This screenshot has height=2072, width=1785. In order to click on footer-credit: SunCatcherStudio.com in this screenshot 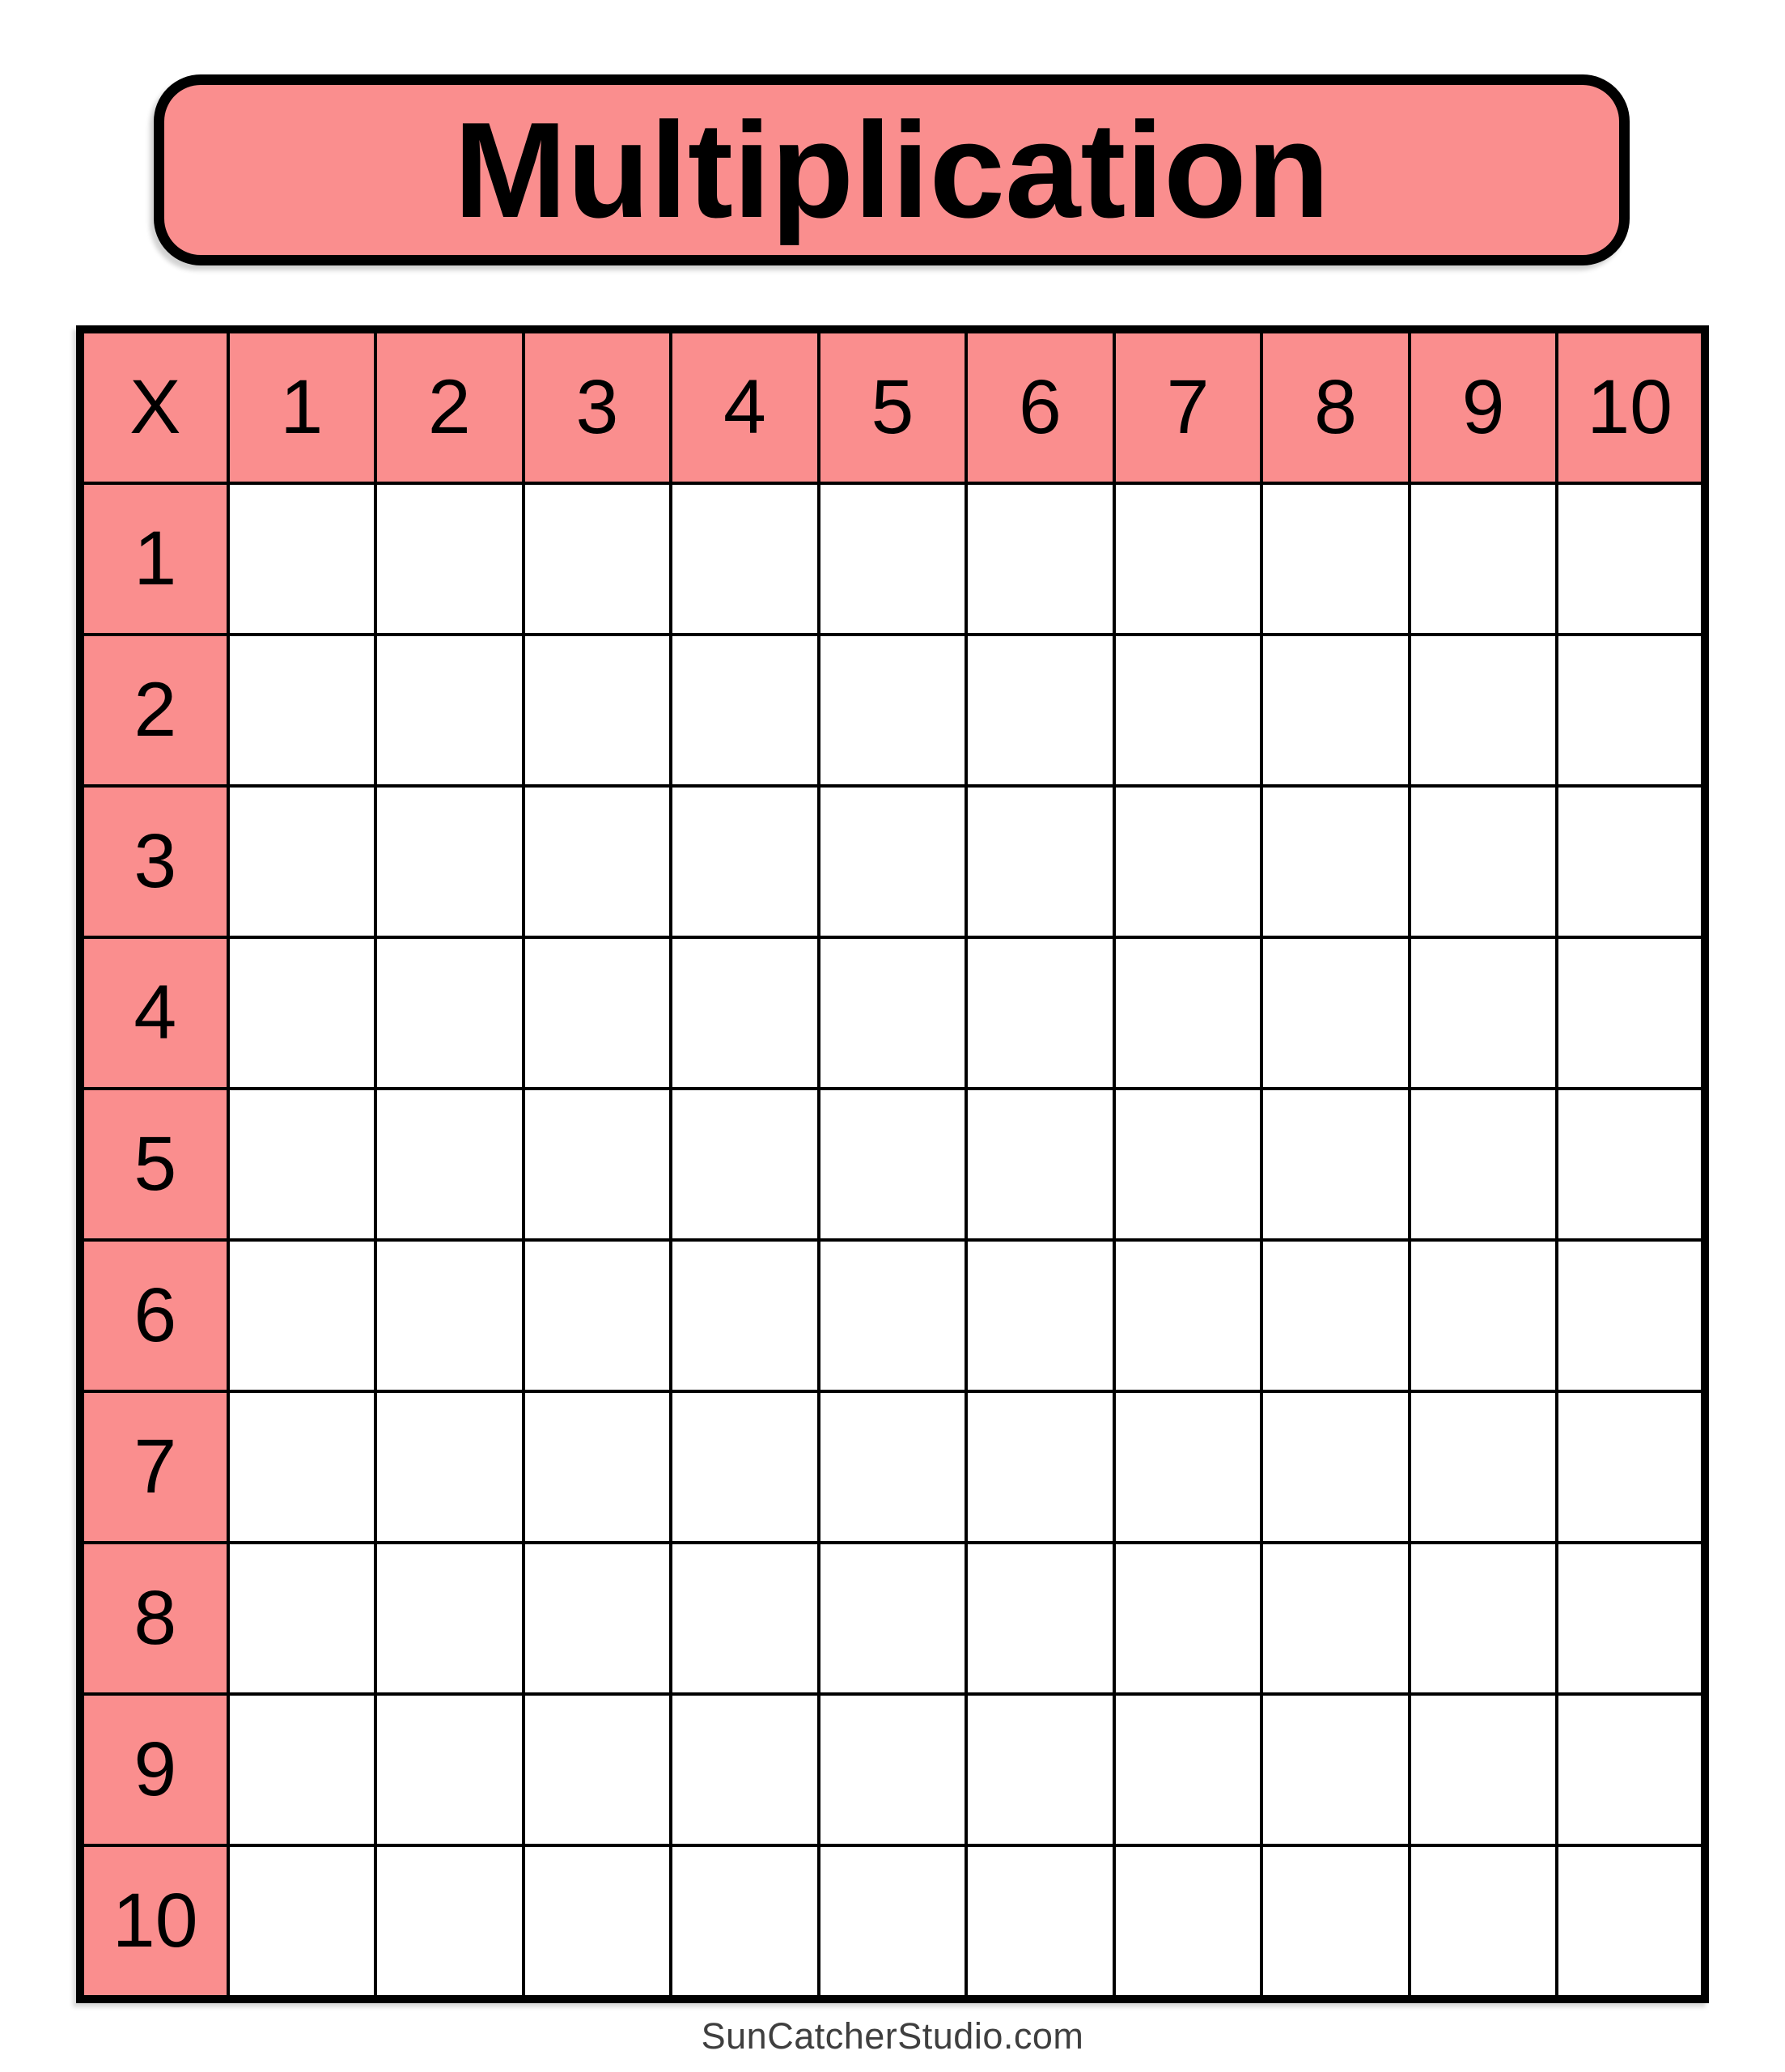, I will do `click(892, 2036)`.